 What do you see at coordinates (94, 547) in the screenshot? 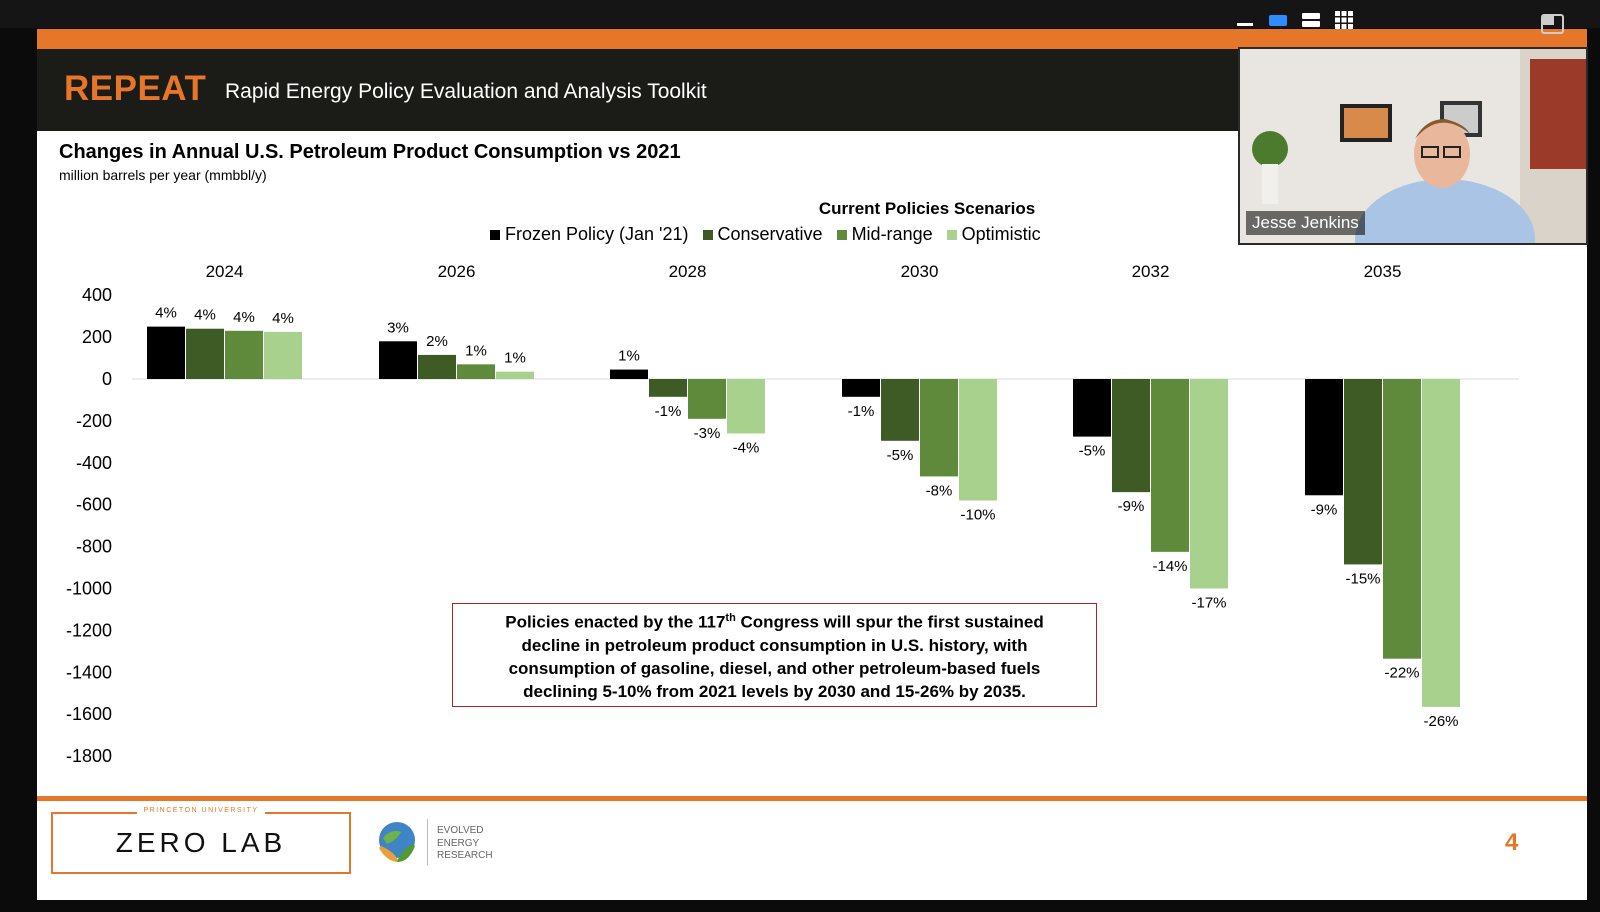
I see `y-tick-label: -800` at bounding box center [94, 547].